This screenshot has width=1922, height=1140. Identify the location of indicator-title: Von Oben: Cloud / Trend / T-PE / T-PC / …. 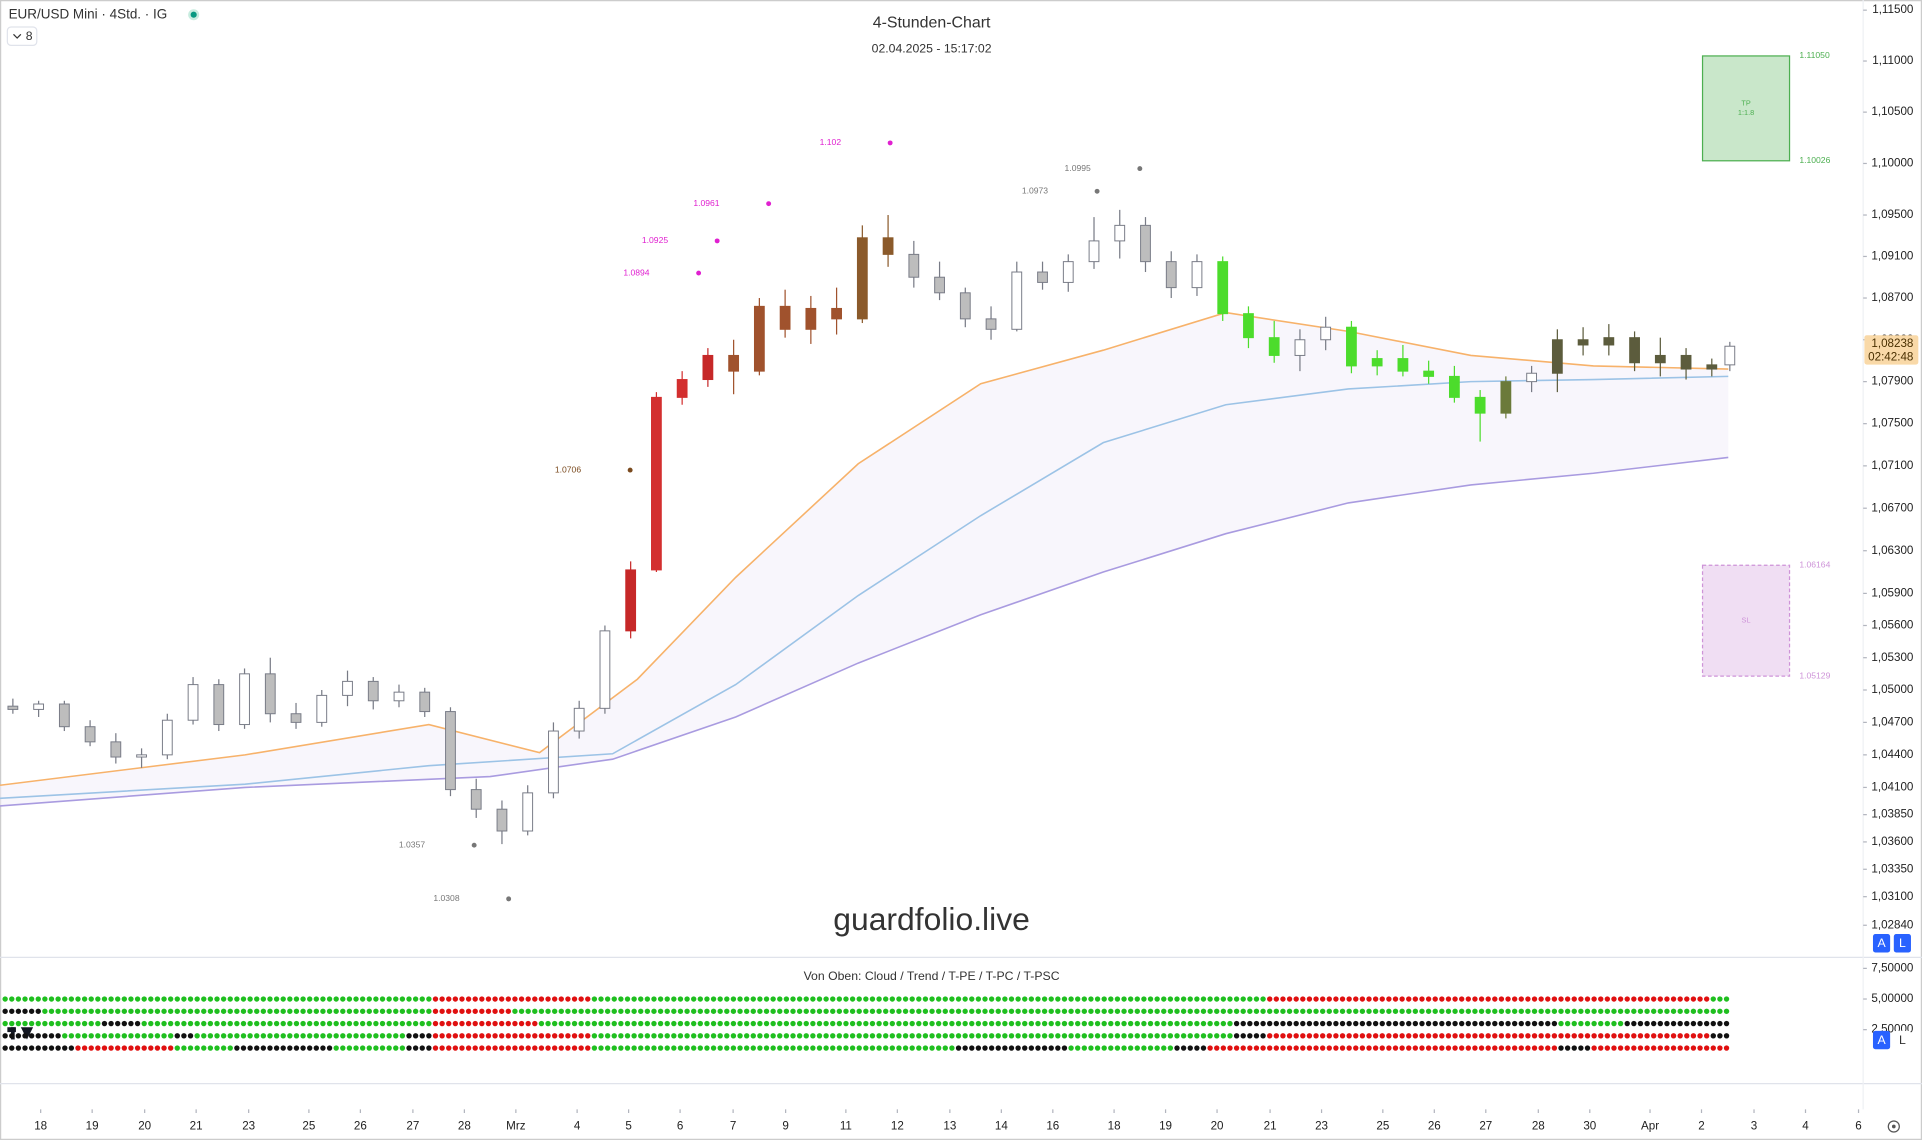
(932, 976).